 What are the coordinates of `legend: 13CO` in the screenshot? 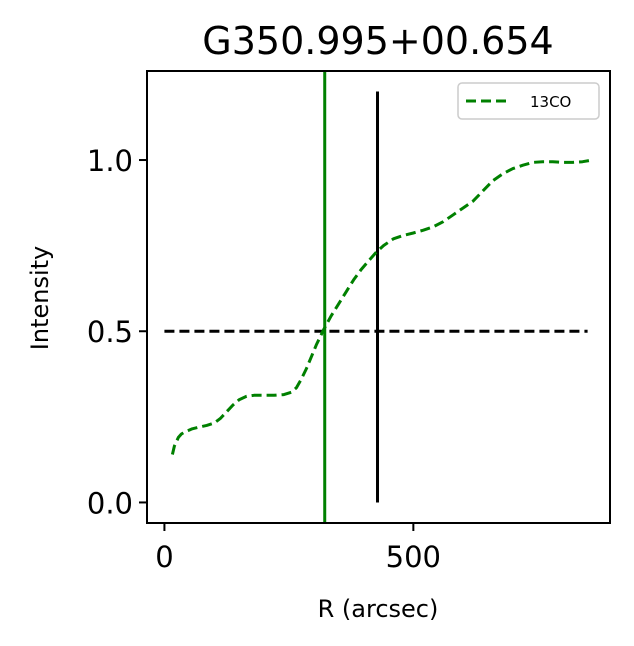 It's located at (528, 101).